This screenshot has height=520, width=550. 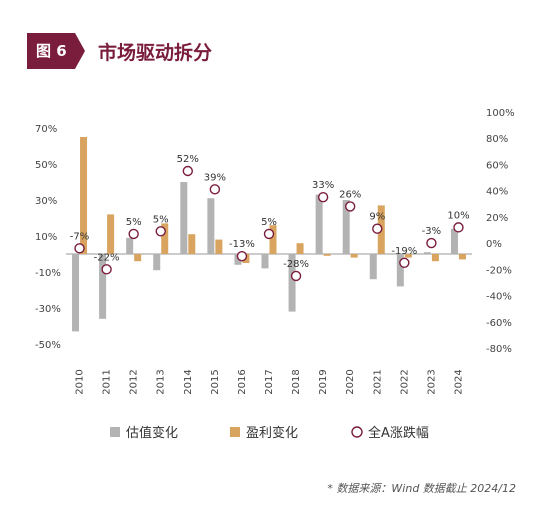 I want to click on right-axis-tick-label: 60%, so click(x=497, y=165).